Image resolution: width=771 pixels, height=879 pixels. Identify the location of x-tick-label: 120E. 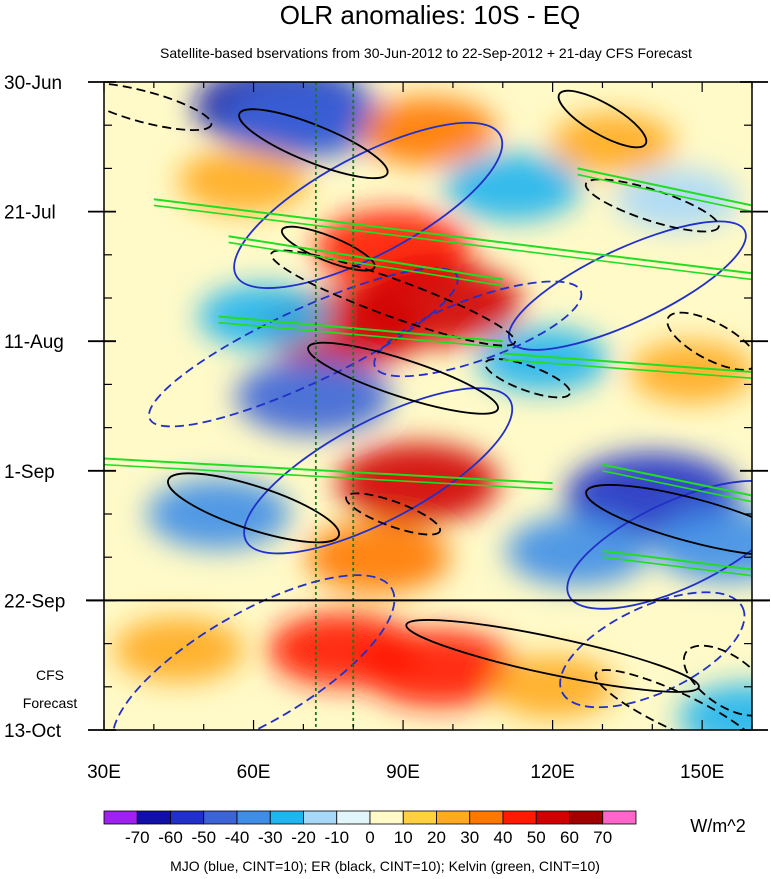
(552, 772).